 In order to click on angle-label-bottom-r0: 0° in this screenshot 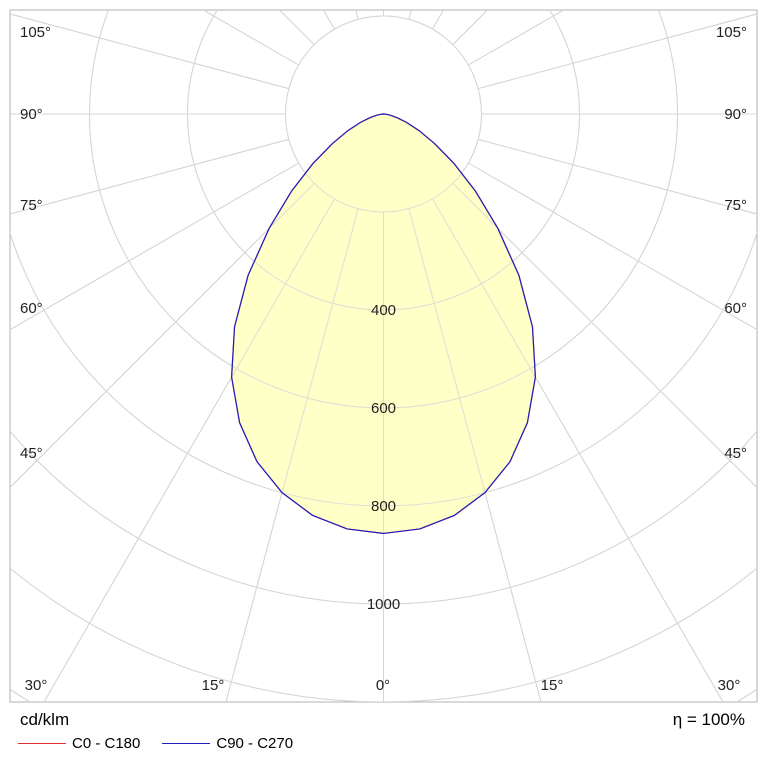, I will do `click(383, 685)`.